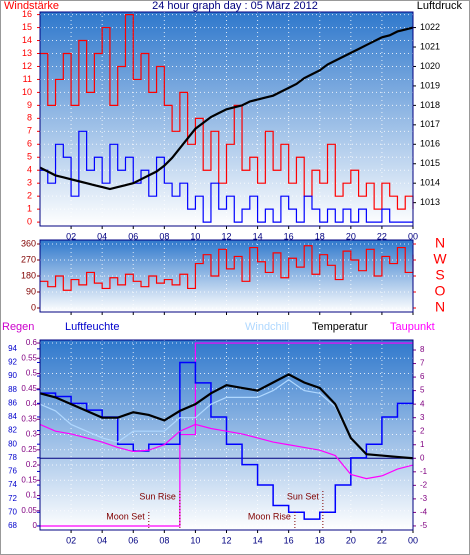 This screenshot has width=470, height=555. I want to click on y-tick-label: 16, so click(27, 14).